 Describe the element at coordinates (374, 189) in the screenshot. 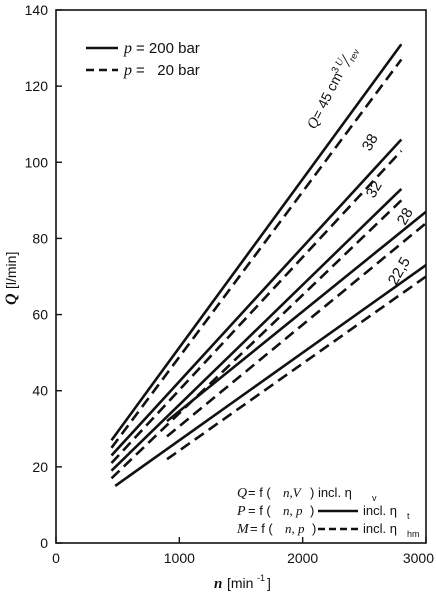

I see `curve-label-32: 32` at that location.